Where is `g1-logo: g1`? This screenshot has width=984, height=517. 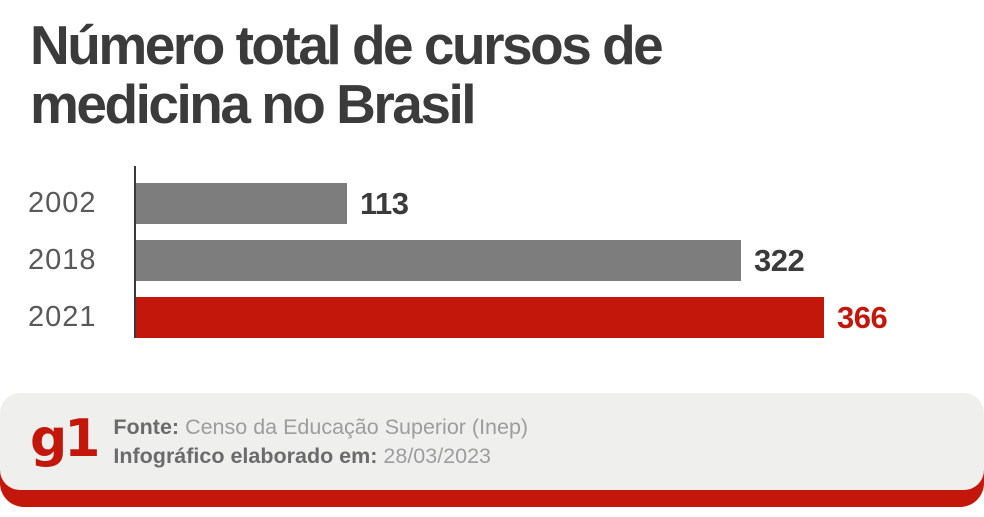
g1-logo: g1 is located at coordinates (65, 438).